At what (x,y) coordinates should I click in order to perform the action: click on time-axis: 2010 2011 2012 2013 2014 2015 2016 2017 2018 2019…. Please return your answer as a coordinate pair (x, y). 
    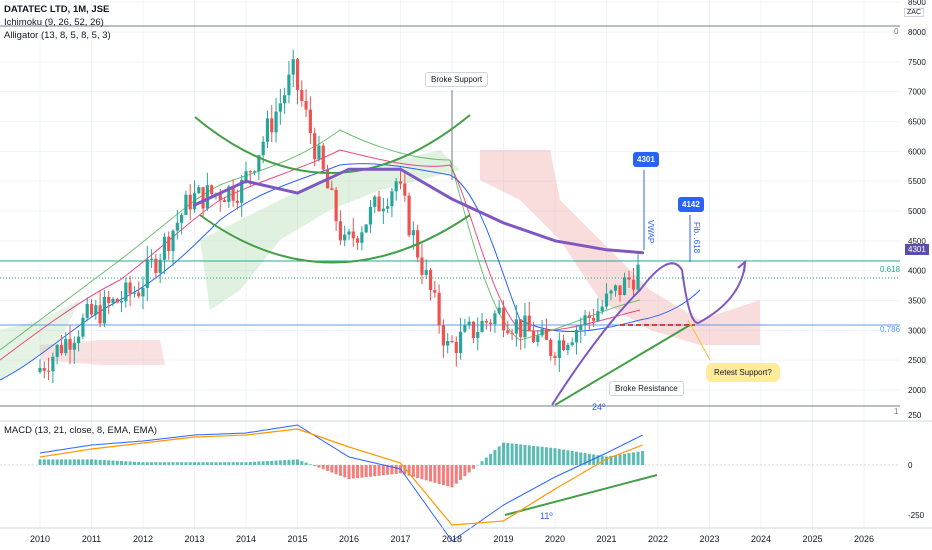
    Looking at the image, I should click on (466, 535).